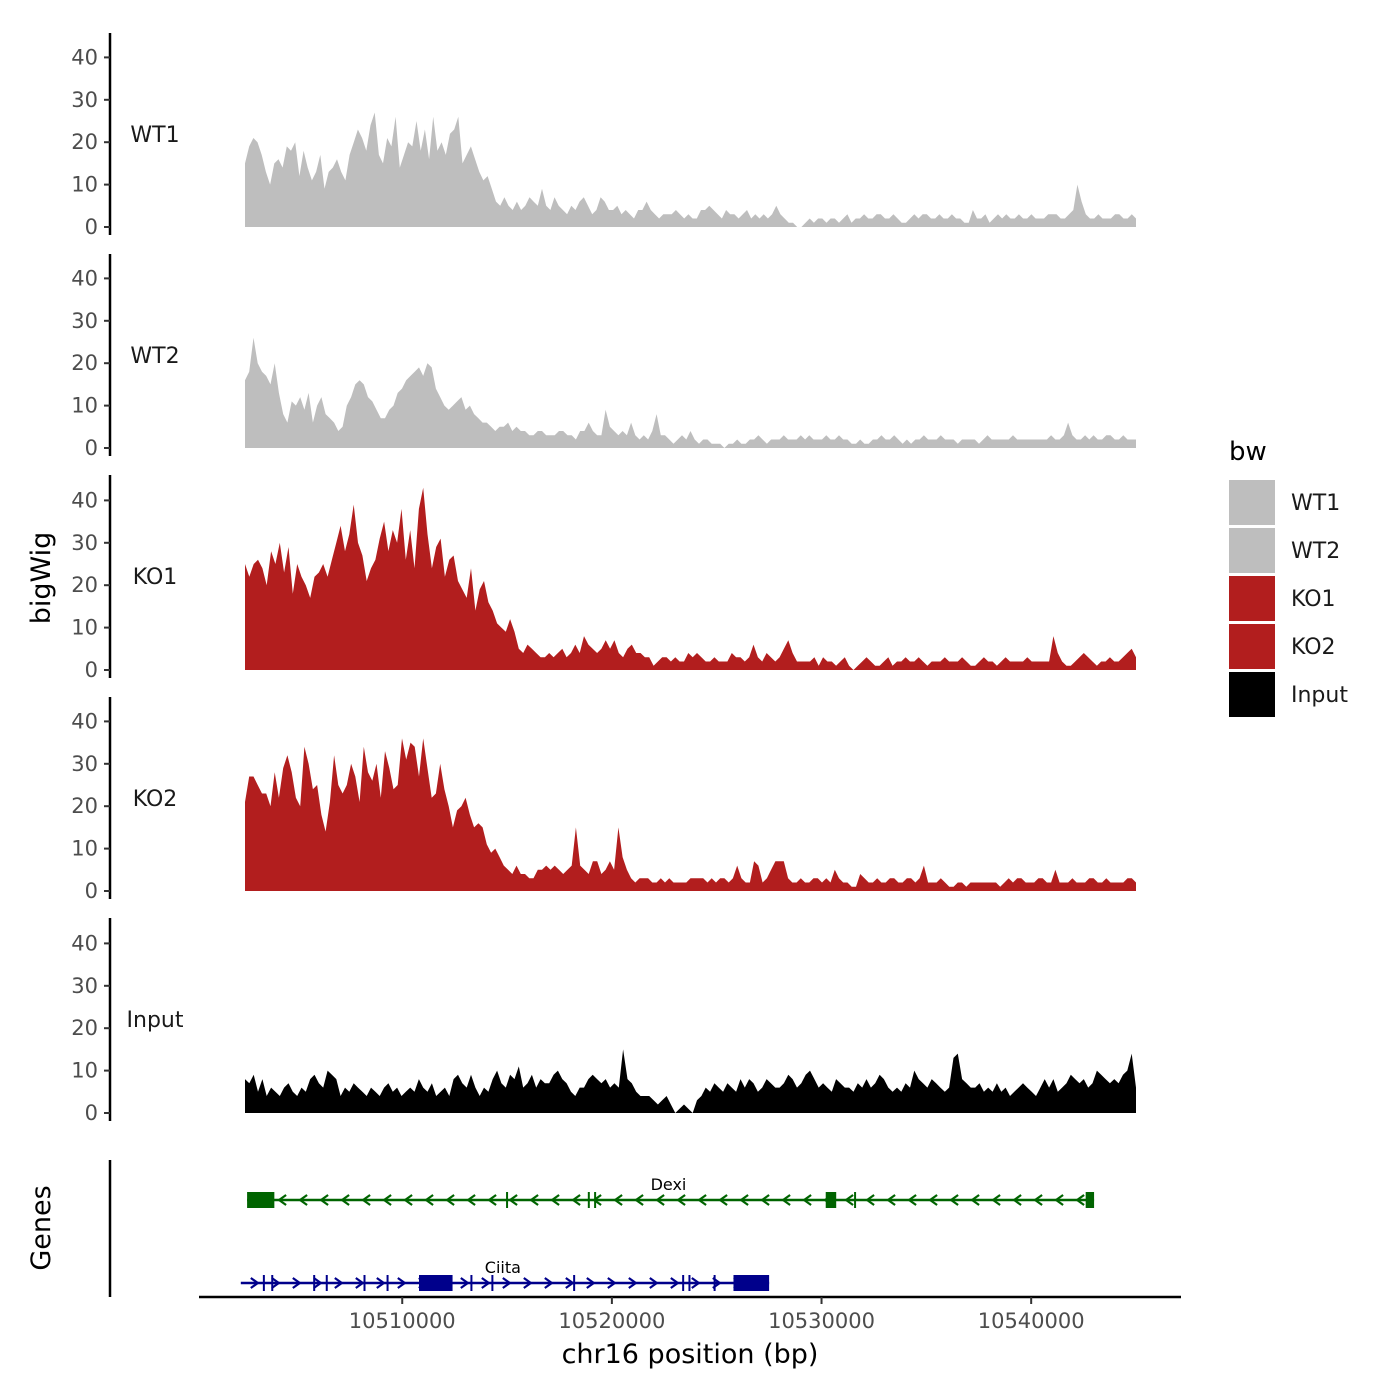 The width and height of the screenshot is (1400, 1400). I want to click on x-axis-title: chr16 position (bp), so click(690, 1354).